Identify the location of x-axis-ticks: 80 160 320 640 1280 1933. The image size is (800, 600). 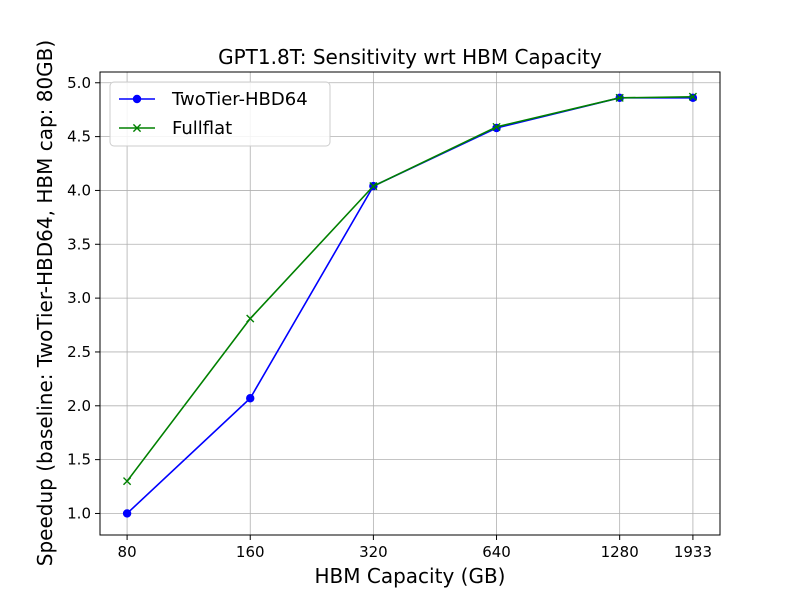
(415, 548).